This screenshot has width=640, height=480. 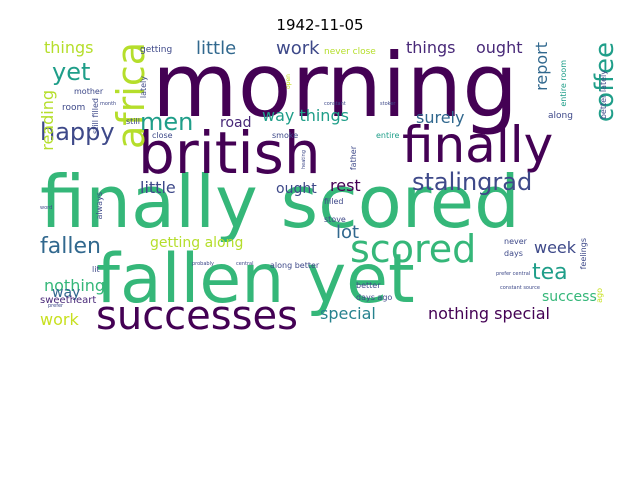 I want to click on word-special: special, so click(x=348, y=313).